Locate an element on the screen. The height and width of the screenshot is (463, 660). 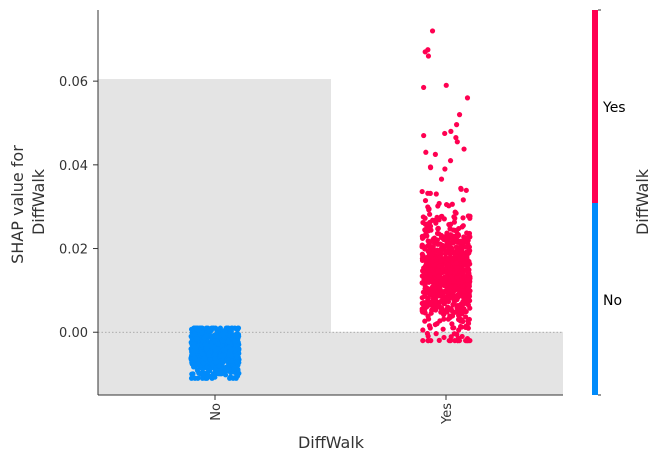
colorbar-yes-segment is located at coordinates (595, 106).